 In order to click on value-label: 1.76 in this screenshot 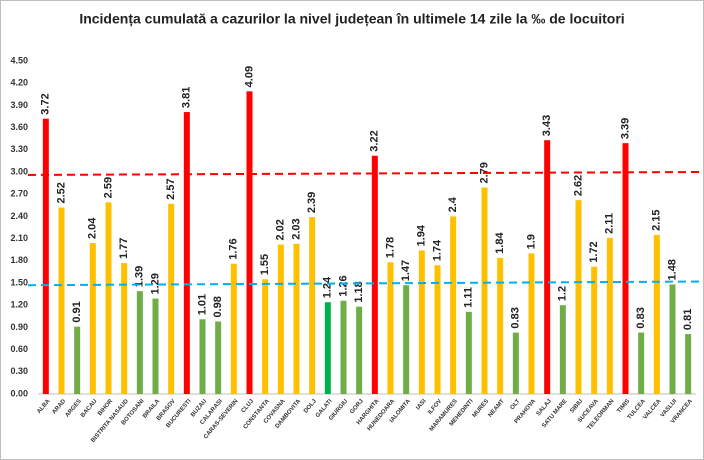, I will do `click(234, 248)`.